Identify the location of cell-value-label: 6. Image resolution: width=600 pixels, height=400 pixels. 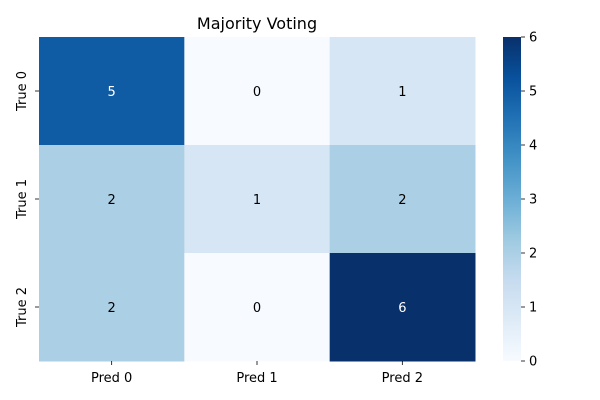
(402, 308).